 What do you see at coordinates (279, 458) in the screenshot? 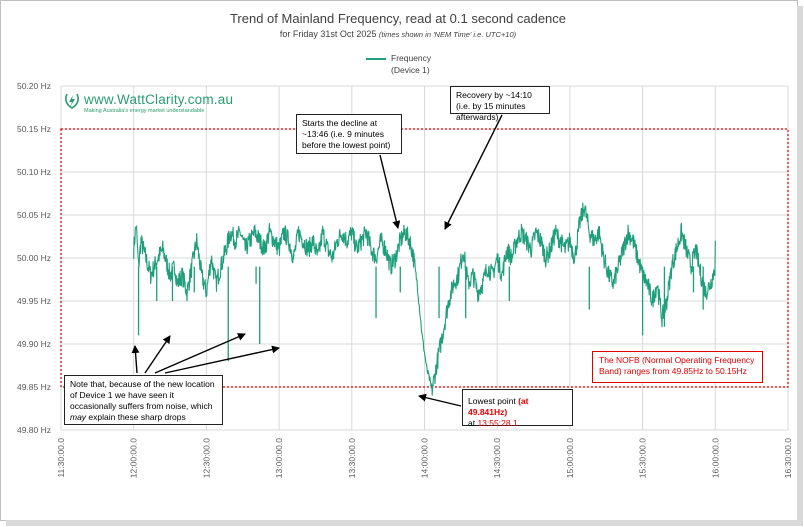
I see `x-tick-label: 13:00:00.0` at bounding box center [279, 458].